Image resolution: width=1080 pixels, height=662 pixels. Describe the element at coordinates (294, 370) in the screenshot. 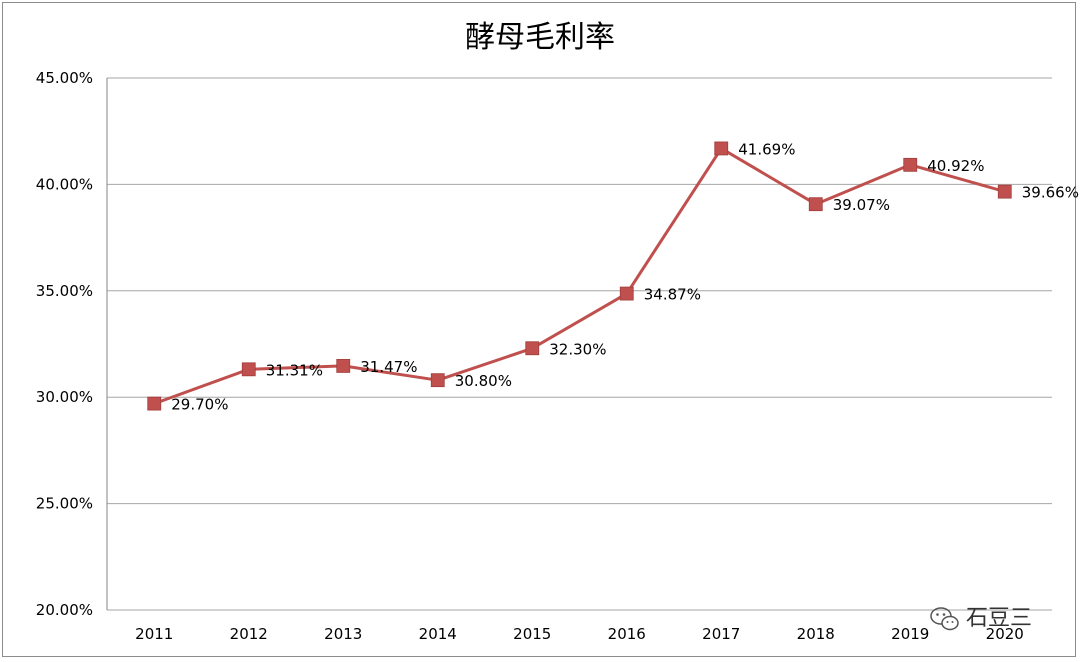

I see `data-label: 31.31%` at that location.